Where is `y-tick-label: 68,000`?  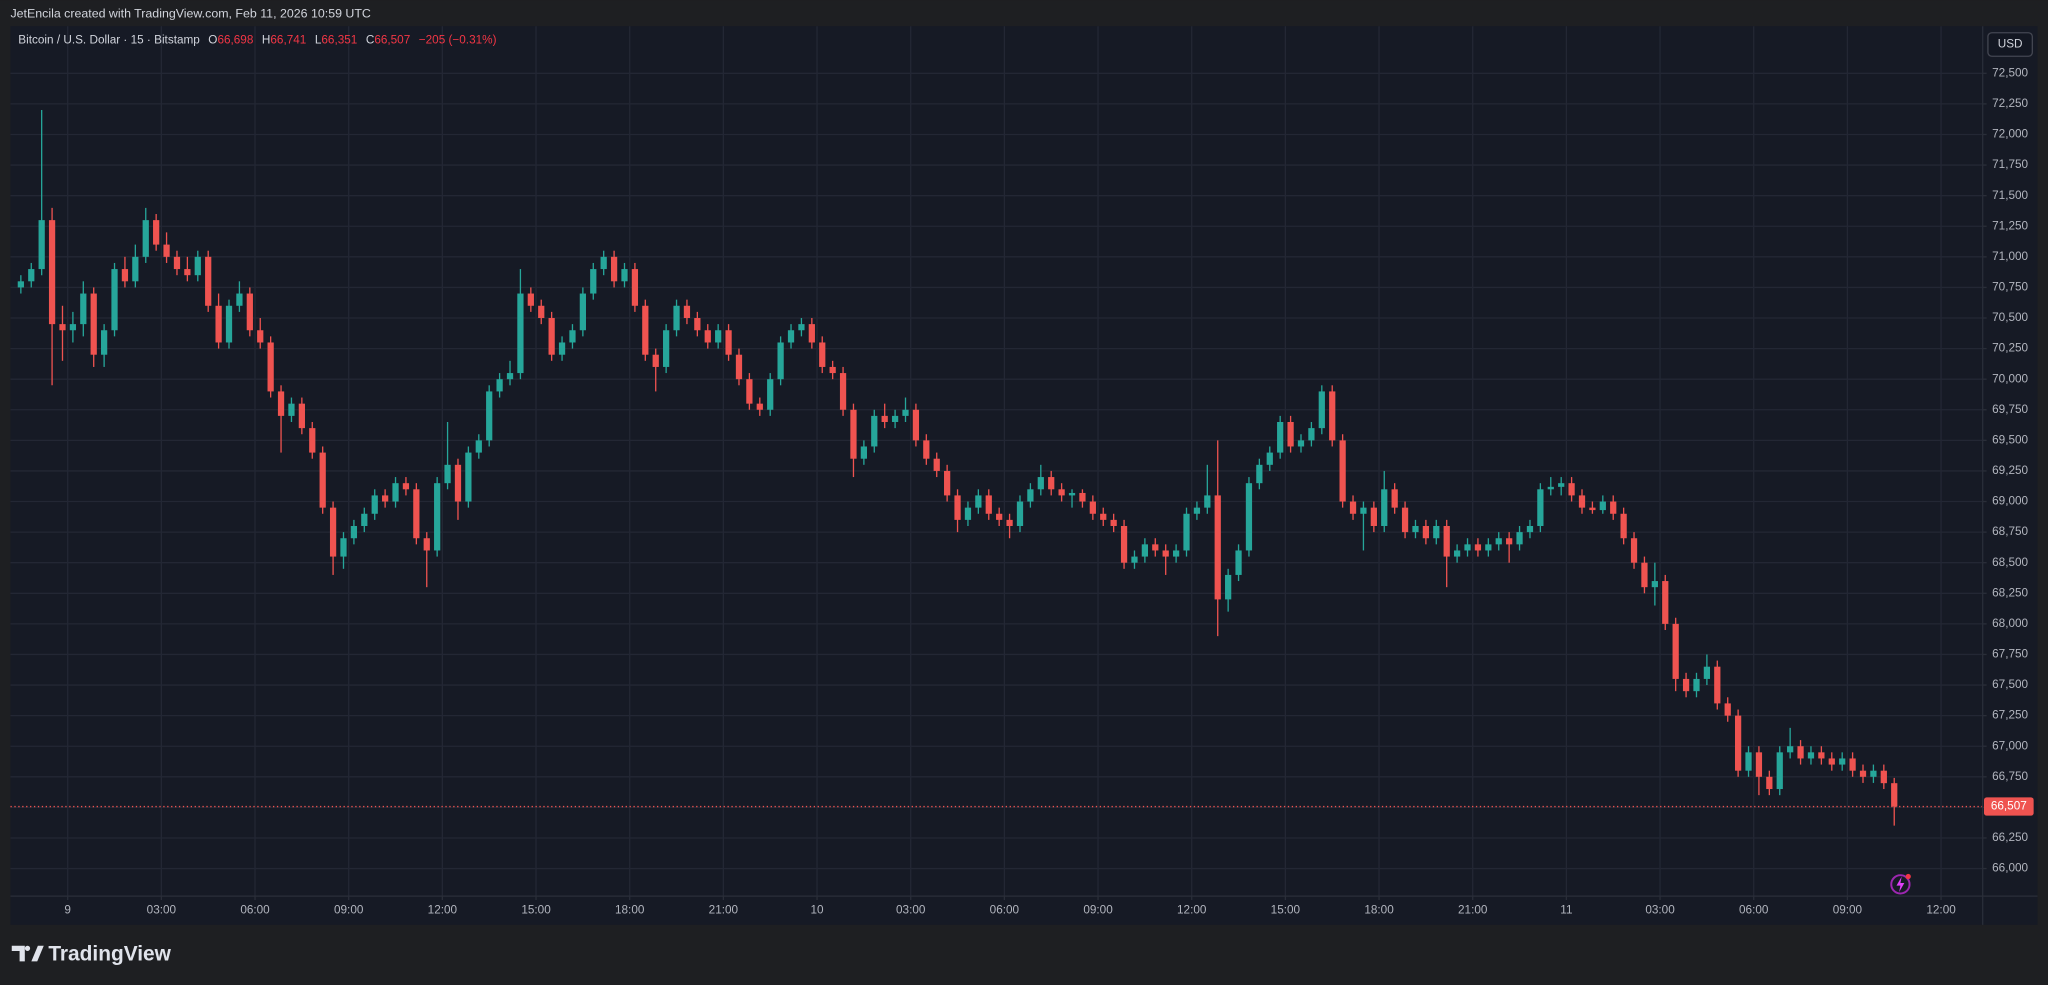 y-tick-label: 68,000 is located at coordinates (2010, 623).